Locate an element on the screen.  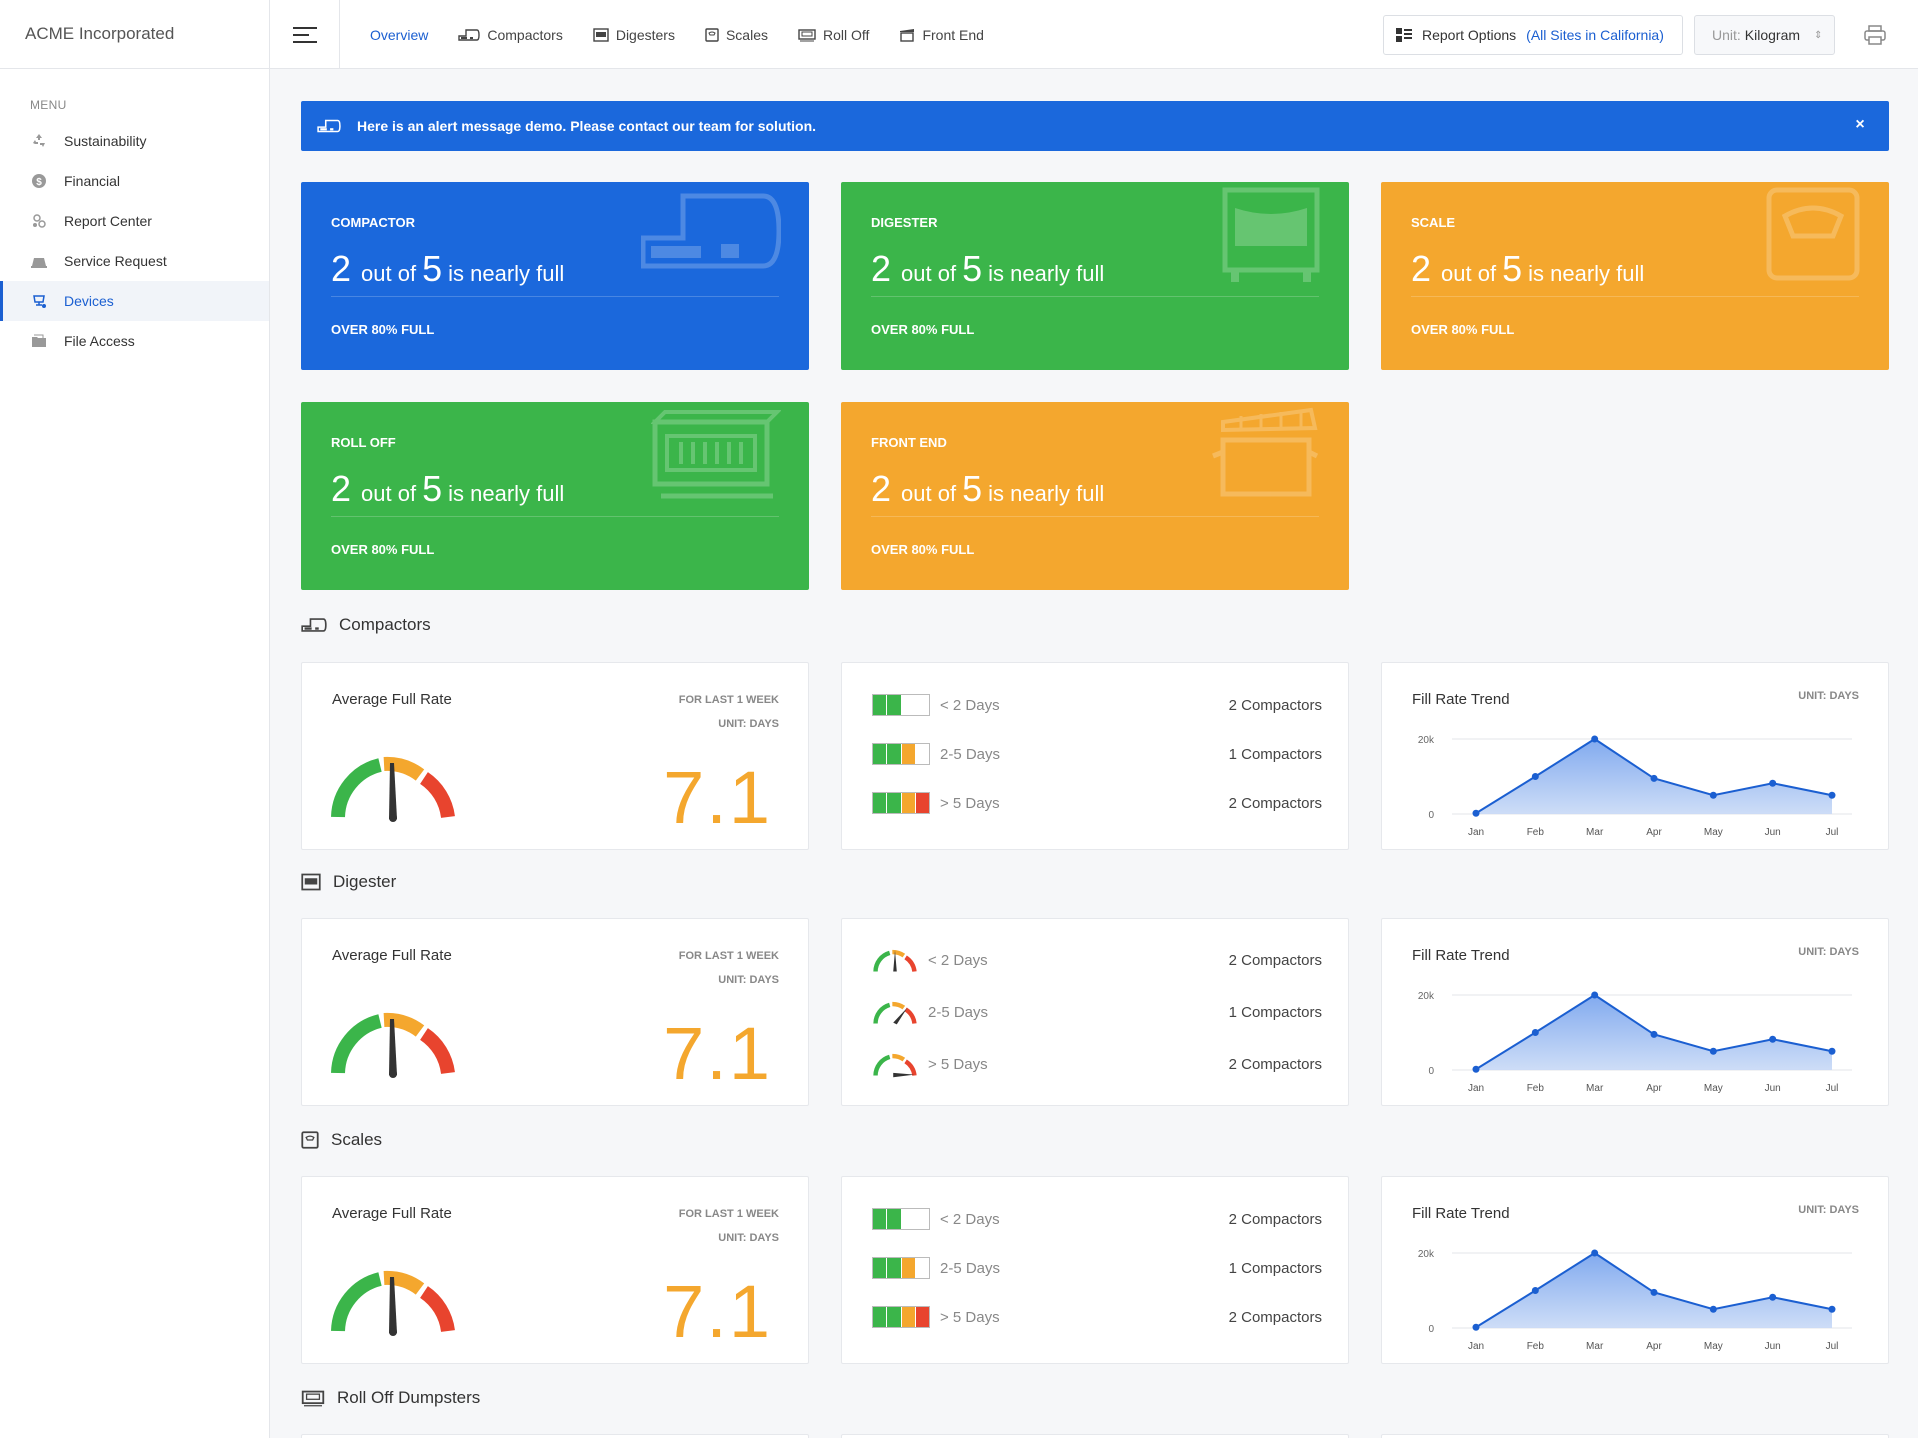
print-button is located at coordinates (1875, 35).